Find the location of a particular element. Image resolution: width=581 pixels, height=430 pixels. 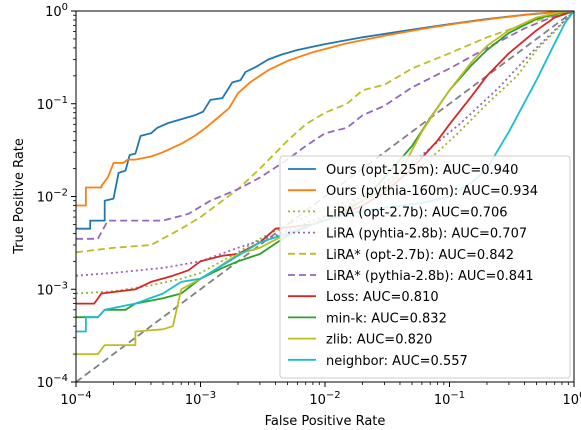

y-axis-label: True Positive Rate is located at coordinates (19, 196).